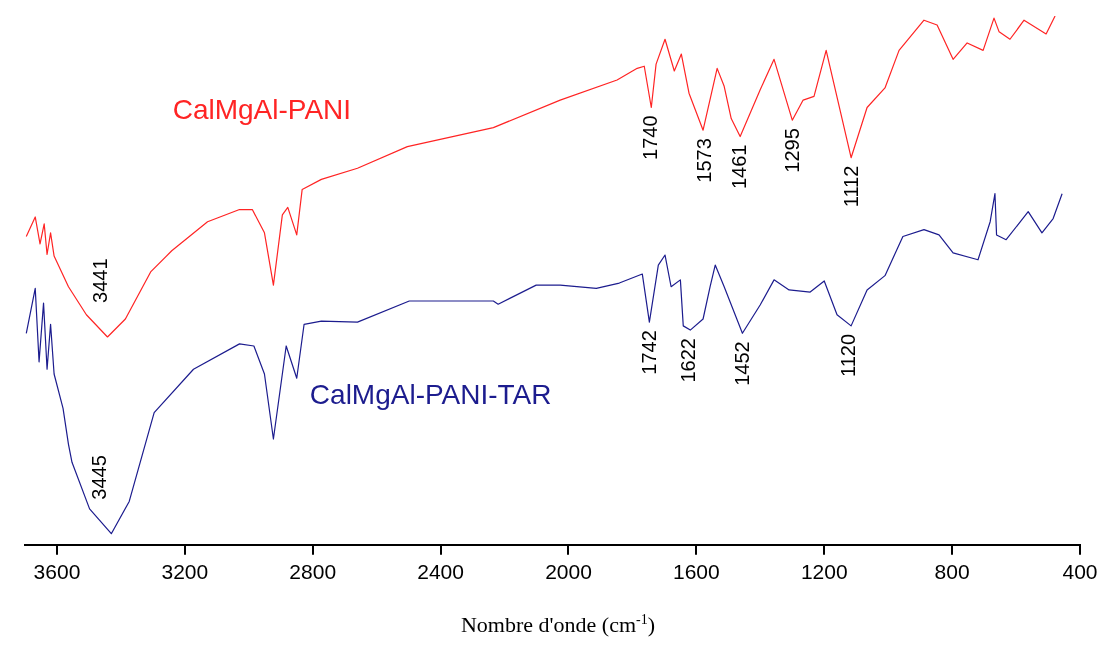  I want to click on annotation: 1740, so click(650, 137).